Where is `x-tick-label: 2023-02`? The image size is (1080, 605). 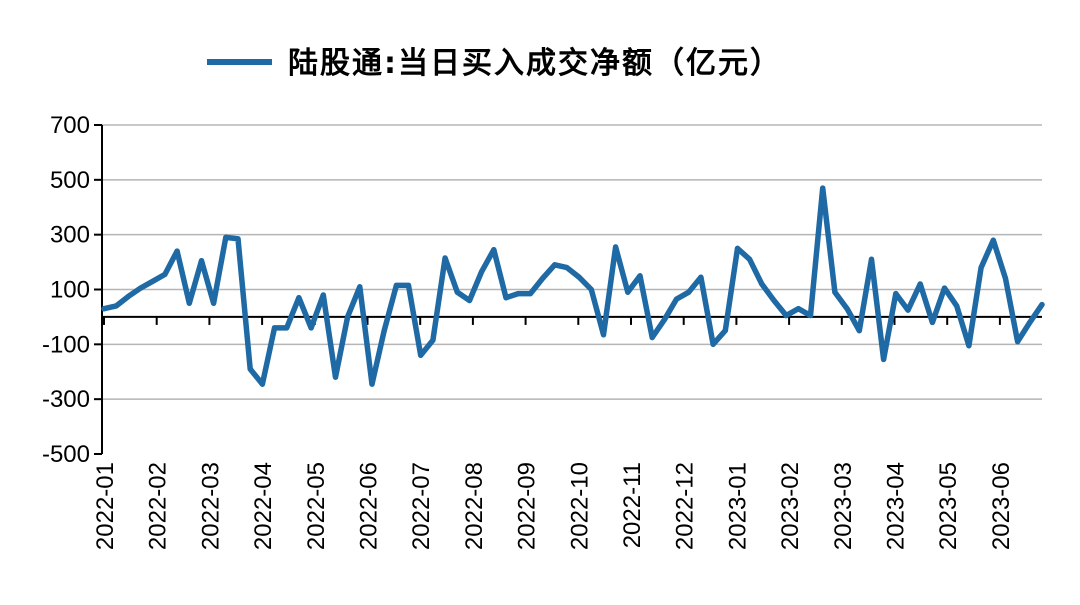 x-tick-label: 2023-02 is located at coordinates (790, 506).